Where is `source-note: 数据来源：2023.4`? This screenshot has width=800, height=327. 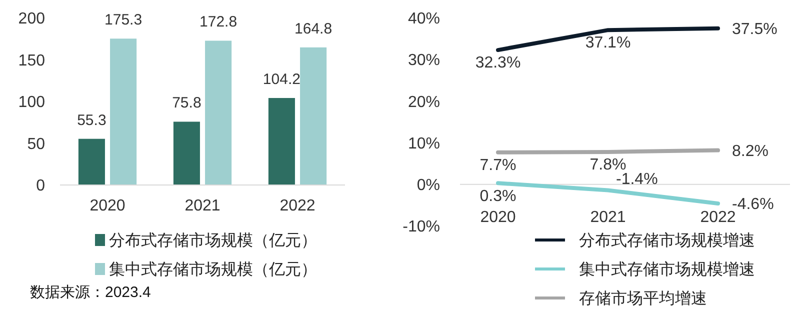 source-note: 数据来源：2023.4 is located at coordinates (90, 292).